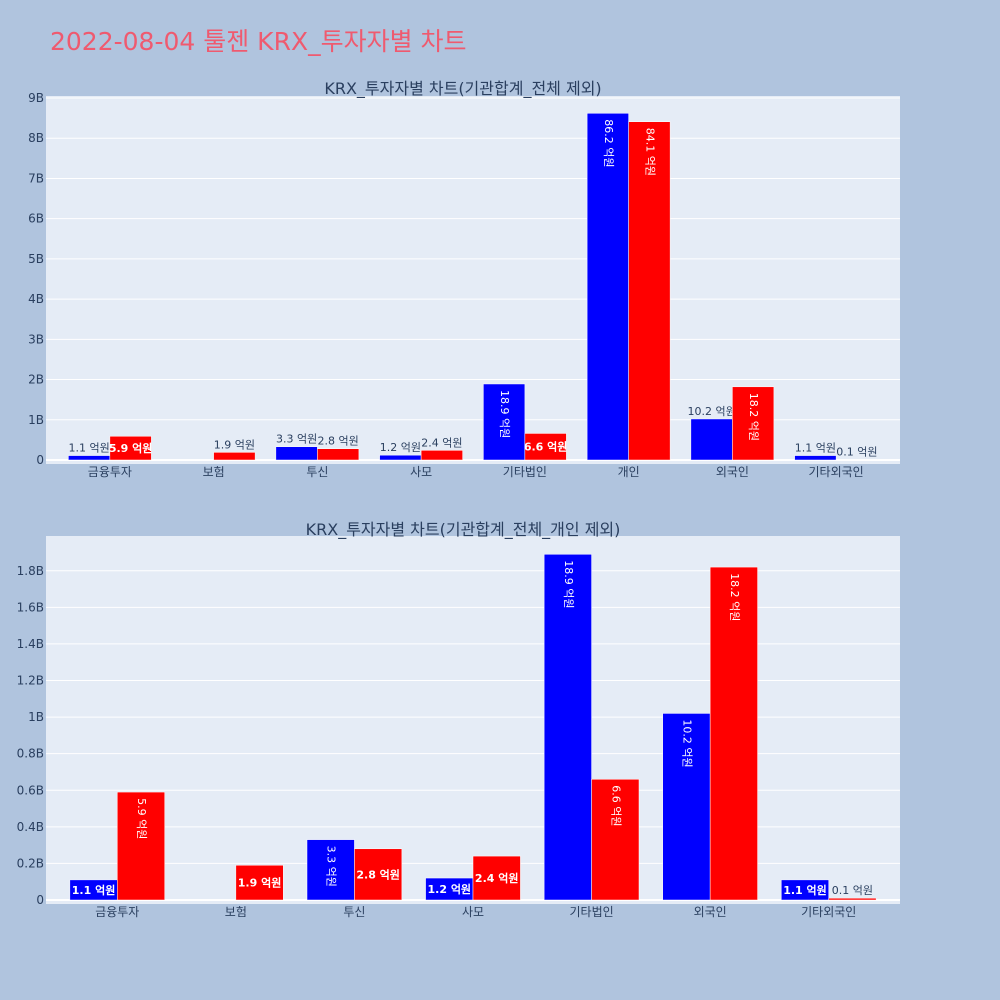  I want to click on y-tick-label: 8B, so click(36, 138).